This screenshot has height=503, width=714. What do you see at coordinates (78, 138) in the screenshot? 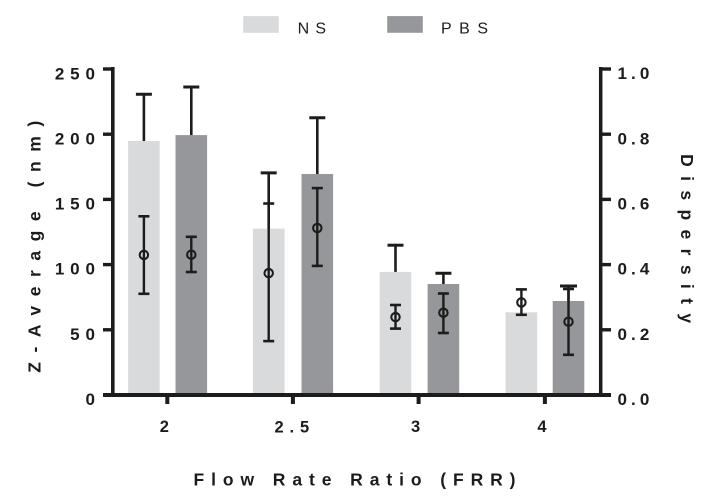
I see `svg-text: 200` at bounding box center [78, 138].